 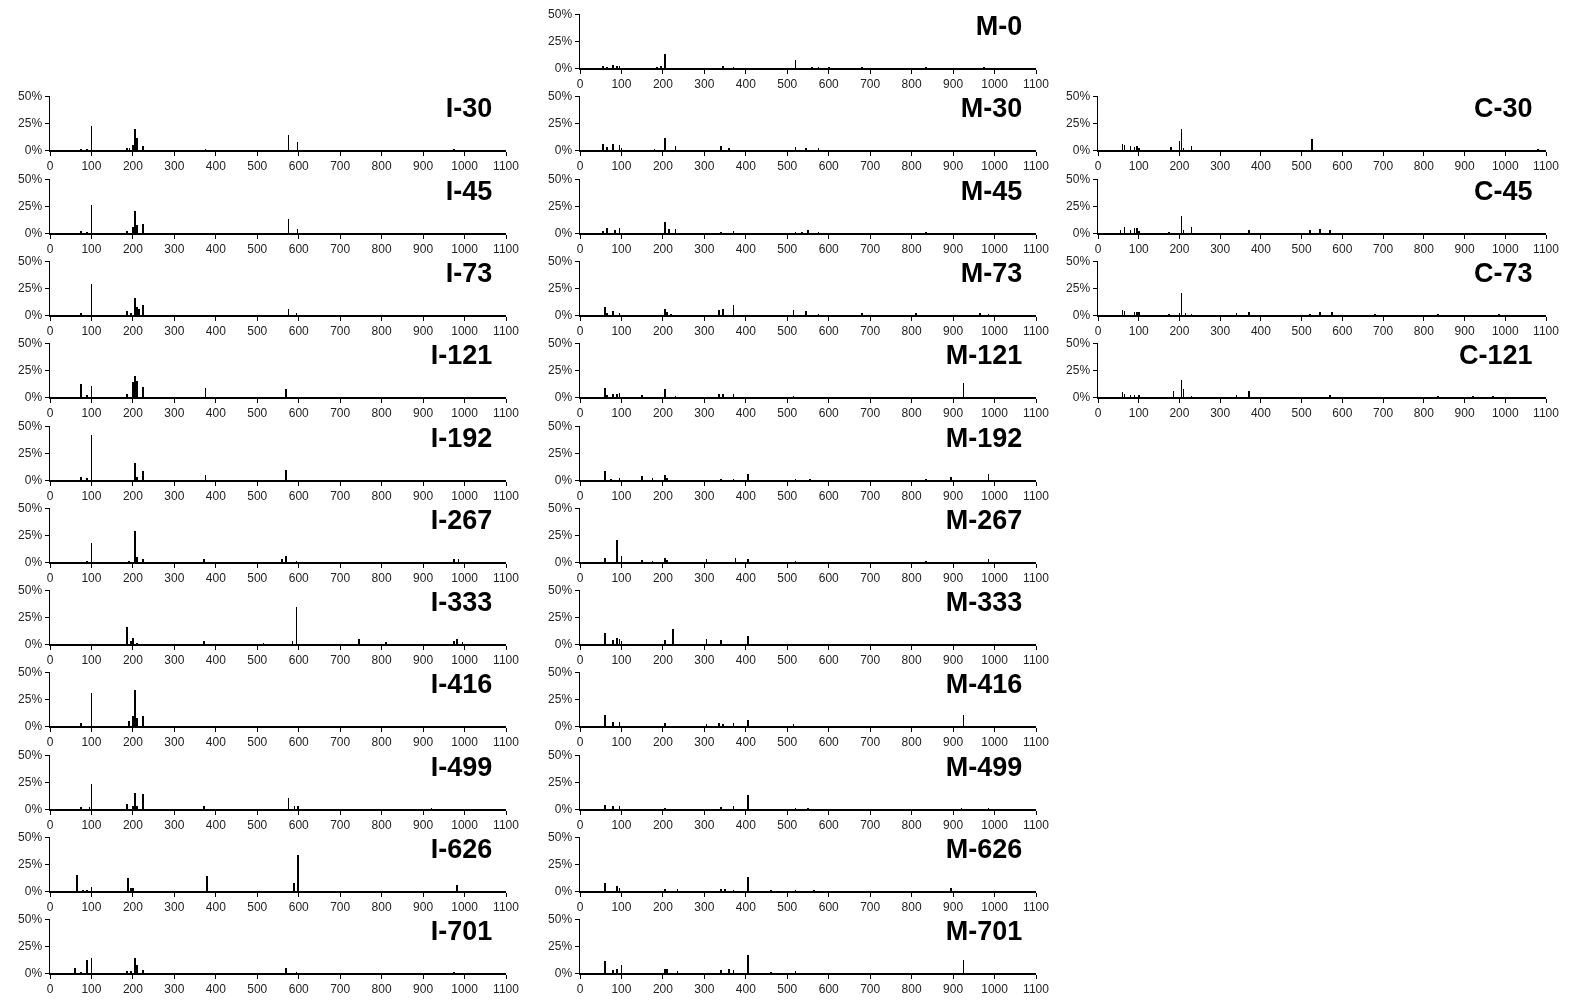 What do you see at coordinates (1496, 355) in the screenshot?
I see `chart-title: C-121` at bounding box center [1496, 355].